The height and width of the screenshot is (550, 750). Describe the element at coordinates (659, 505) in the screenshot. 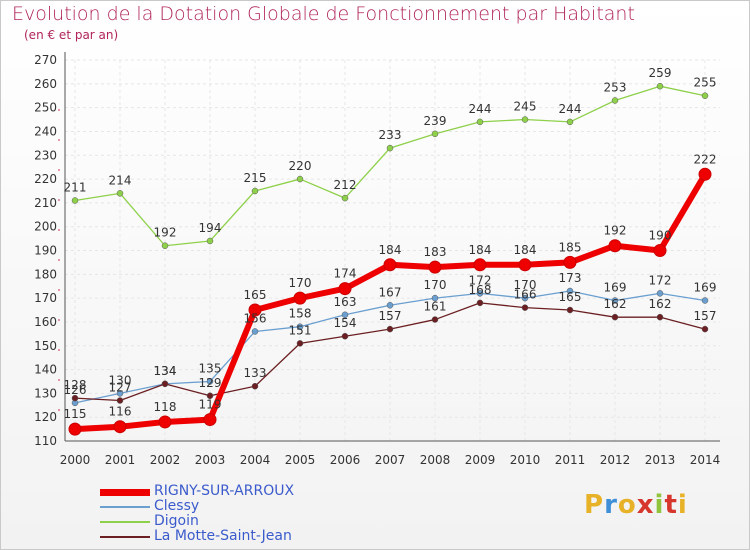

I see `logo-letter: i` at that location.